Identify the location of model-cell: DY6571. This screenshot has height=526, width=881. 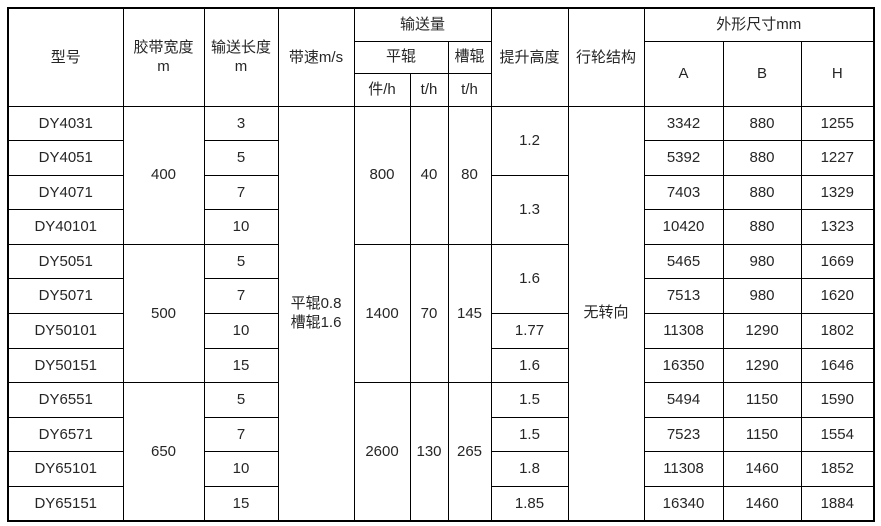
(65, 434).